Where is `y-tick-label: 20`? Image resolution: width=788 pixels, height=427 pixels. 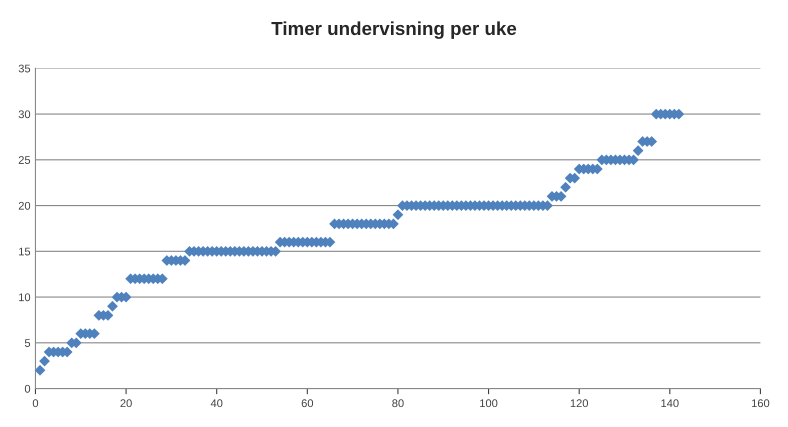 y-tick-label: 20 is located at coordinates (24, 206).